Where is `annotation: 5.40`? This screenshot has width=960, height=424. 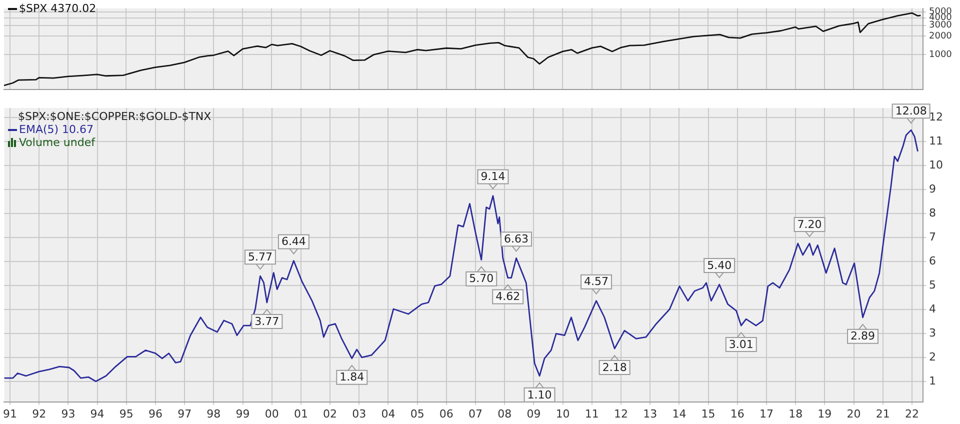
annotation: 5.40 is located at coordinates (719, 265).